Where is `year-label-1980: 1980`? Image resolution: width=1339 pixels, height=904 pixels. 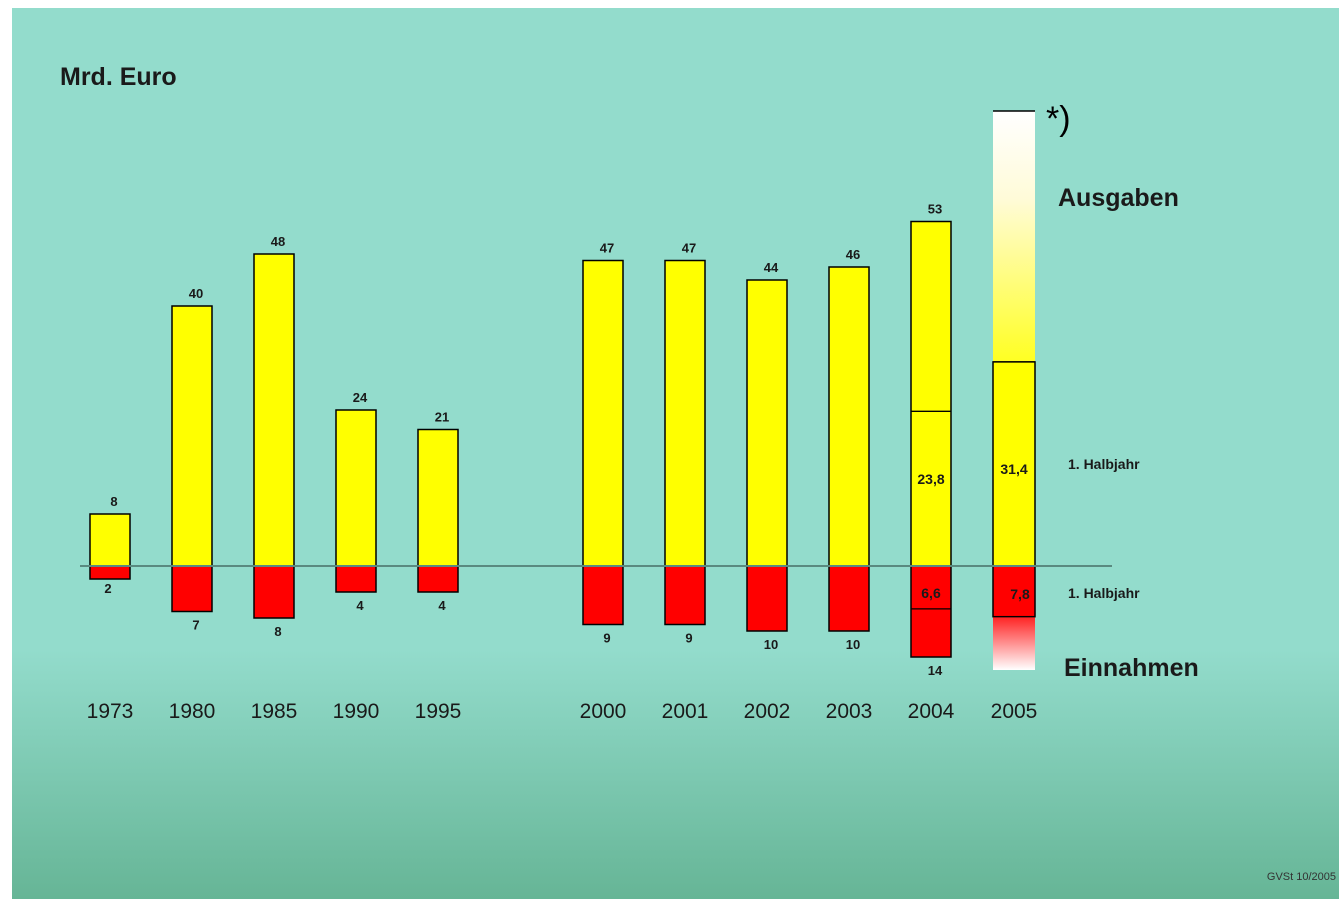 year-label-1980: 1980 is located at coordinates (192, 711).